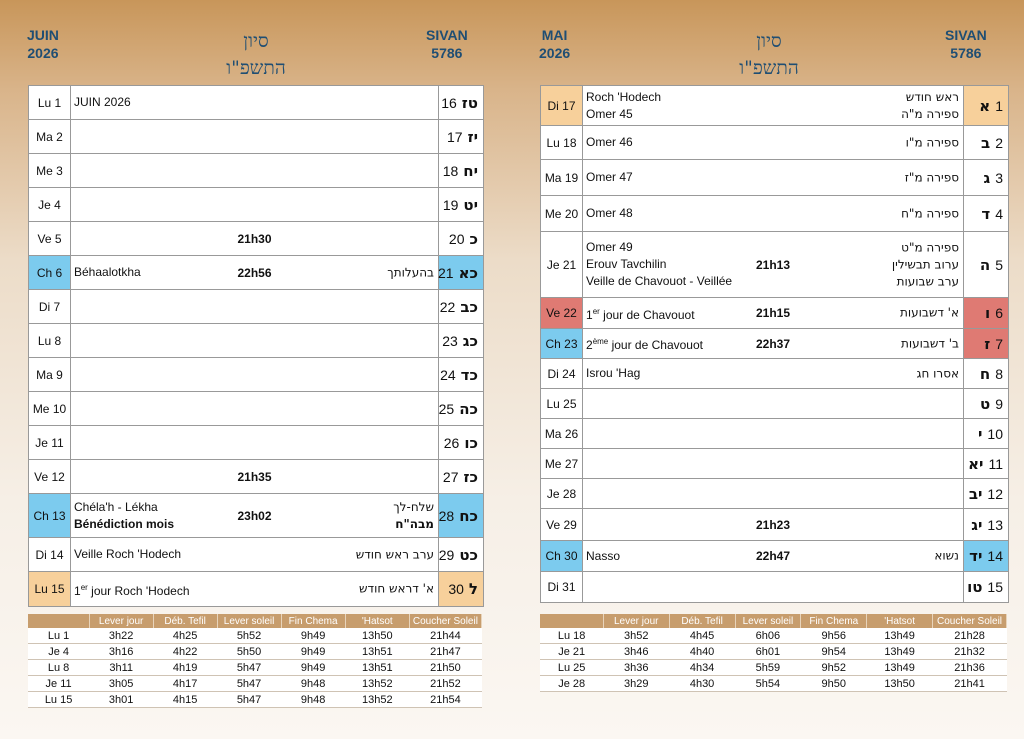  What do you see at coordinates (50, 476) in the screenshot?
I see `day-label: Ve 12` at bounding box center [50, 476].